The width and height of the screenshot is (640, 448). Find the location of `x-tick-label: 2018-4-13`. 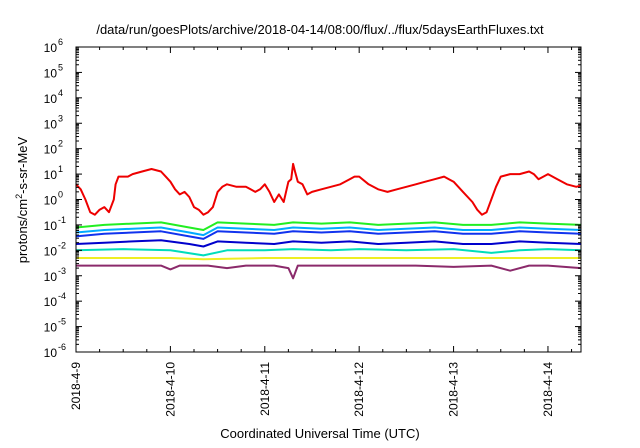

x-tick-label: 2018-4-13 is located at coordinates (454, 389).